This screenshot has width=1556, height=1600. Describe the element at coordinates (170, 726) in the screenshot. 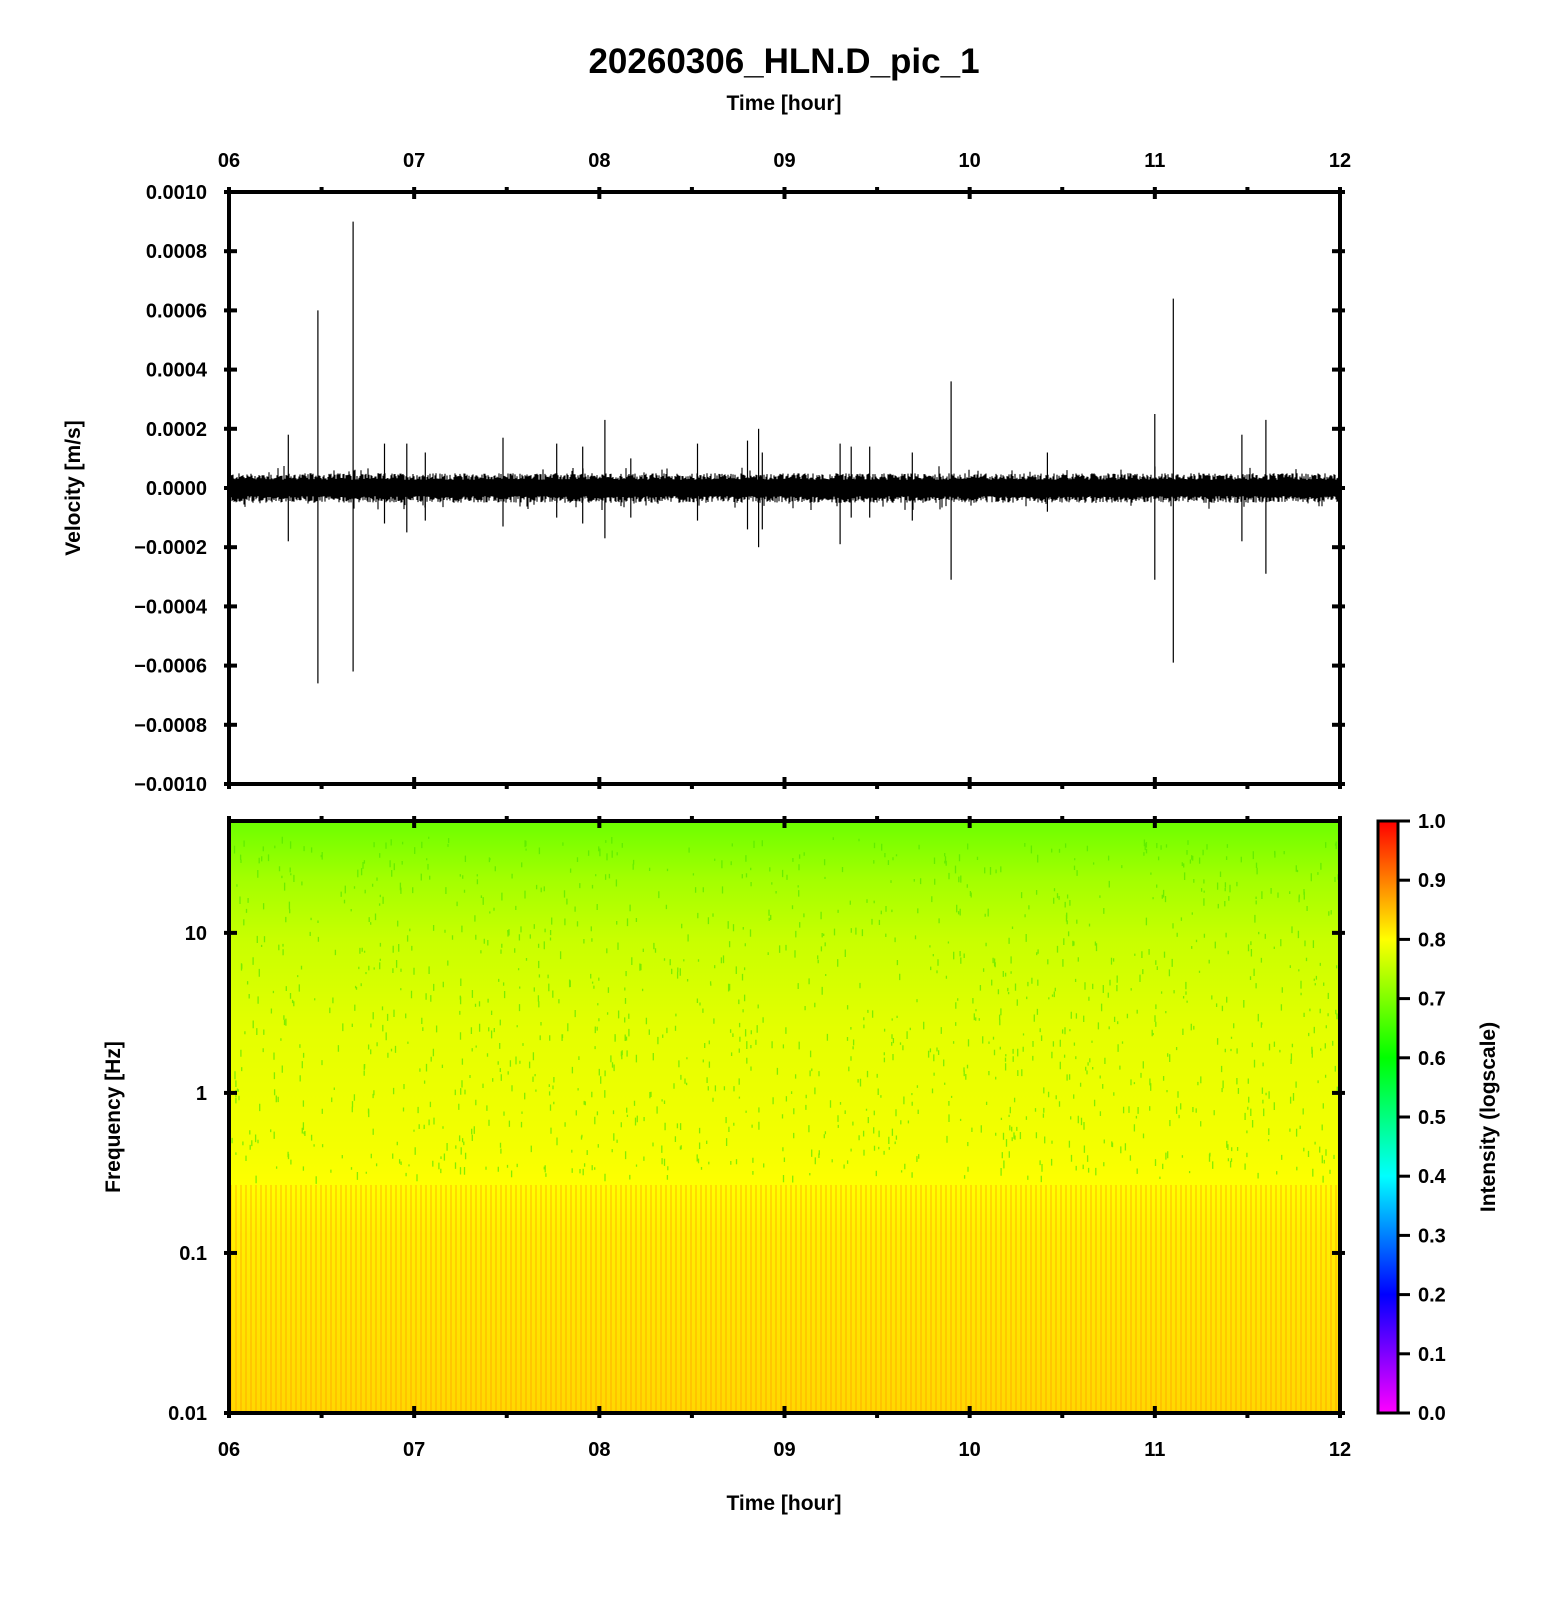

I see `y-tick-label: −0.0008` at that location.